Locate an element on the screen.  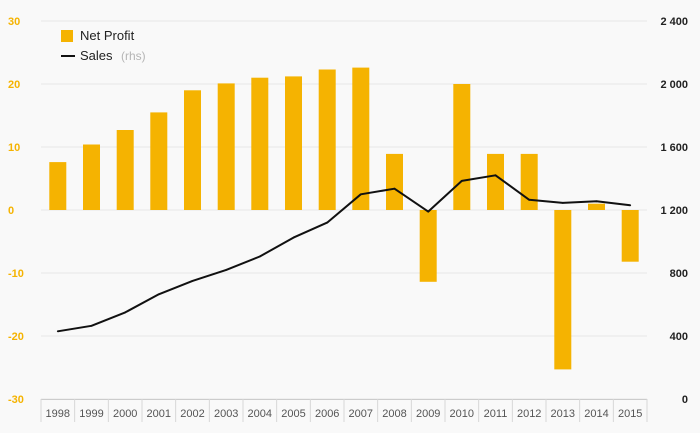
left-tick-label: -10 is located at coordinates (16, 274).